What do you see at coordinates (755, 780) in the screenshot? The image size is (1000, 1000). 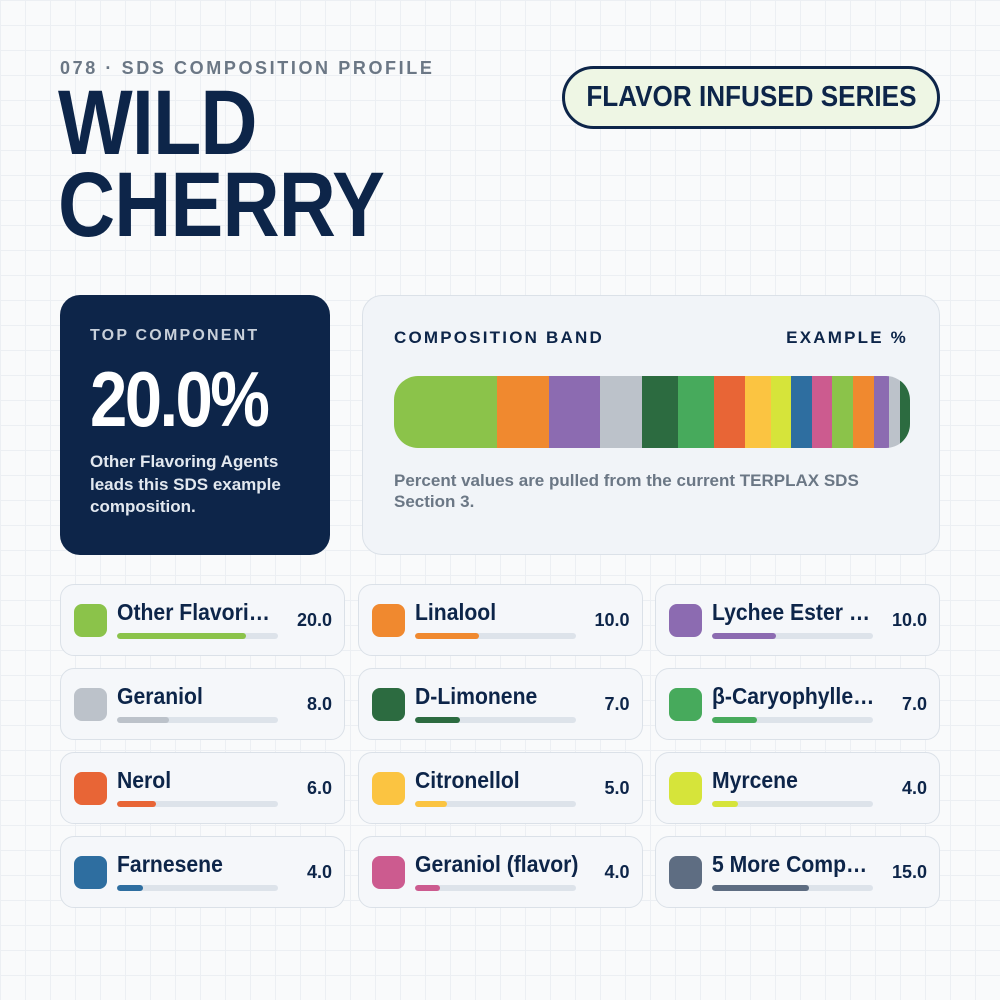 I see `component-name: Myrcene` at bounding box center [755, 780].